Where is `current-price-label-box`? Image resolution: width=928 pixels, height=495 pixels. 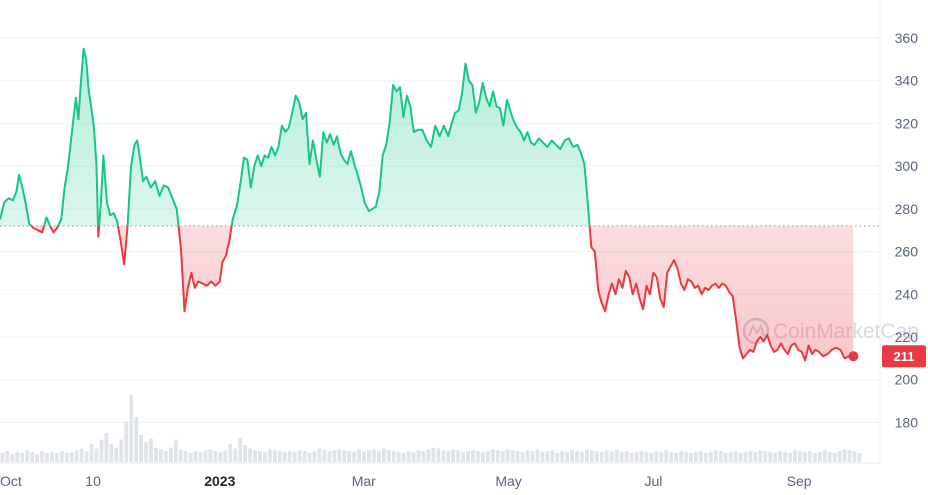 current-price-label-box is located at coordinates (904, 356).